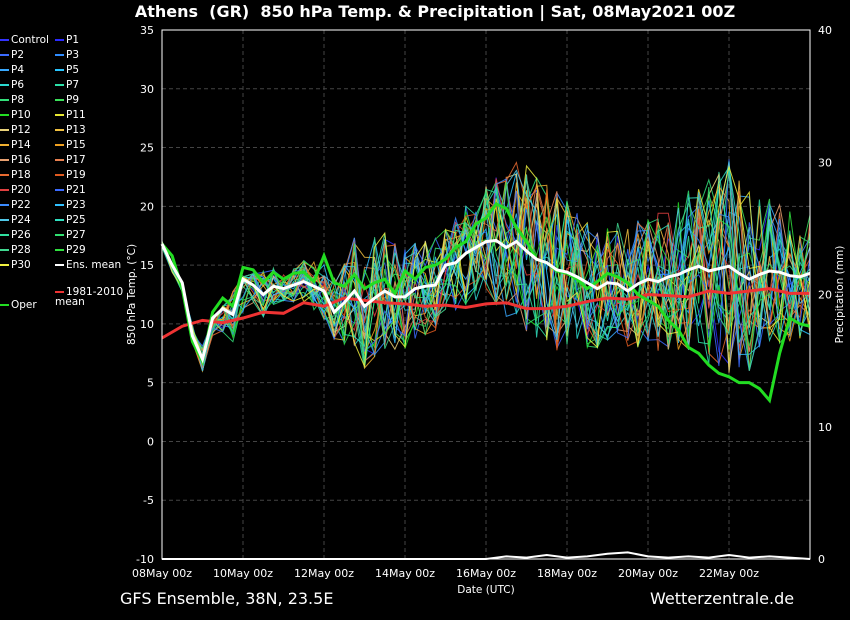 Image resolution: width=850 pixels, height=620 pixels. Describe the element at coordinates (21, 250) in the screenshot. I see `legend-label: P28` at that location.